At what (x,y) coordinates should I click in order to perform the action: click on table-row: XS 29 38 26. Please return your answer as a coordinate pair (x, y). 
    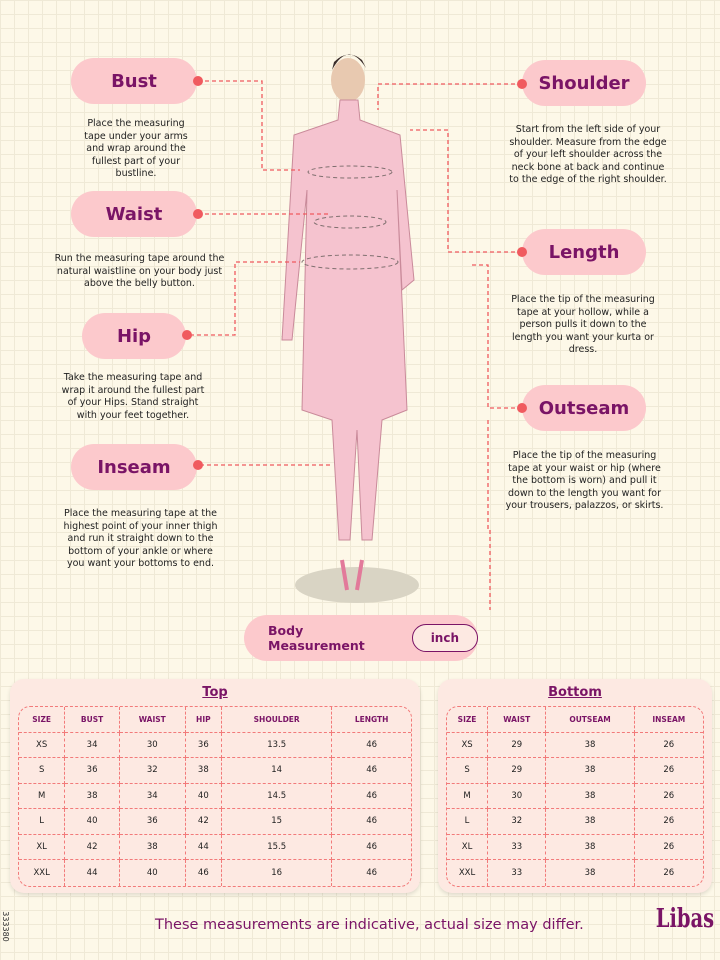
    Looking at the image, I should click on (575, 745).